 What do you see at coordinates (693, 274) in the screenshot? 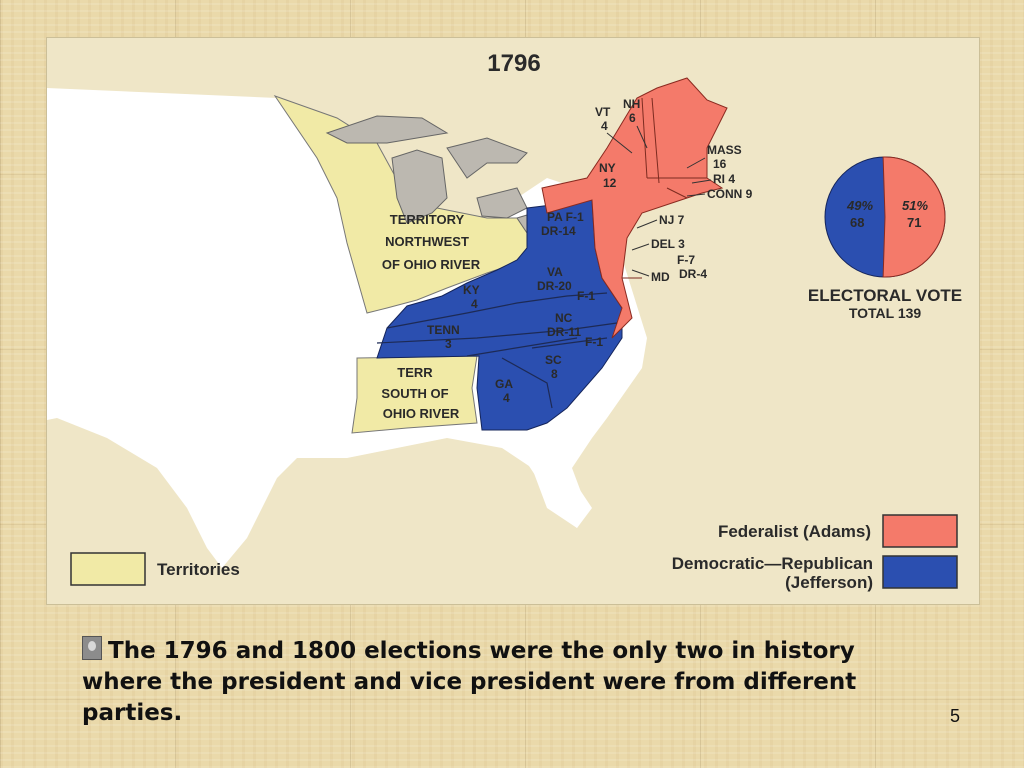
I see `label-md-split-dr: DR-4` at bounding box center [693, 274].